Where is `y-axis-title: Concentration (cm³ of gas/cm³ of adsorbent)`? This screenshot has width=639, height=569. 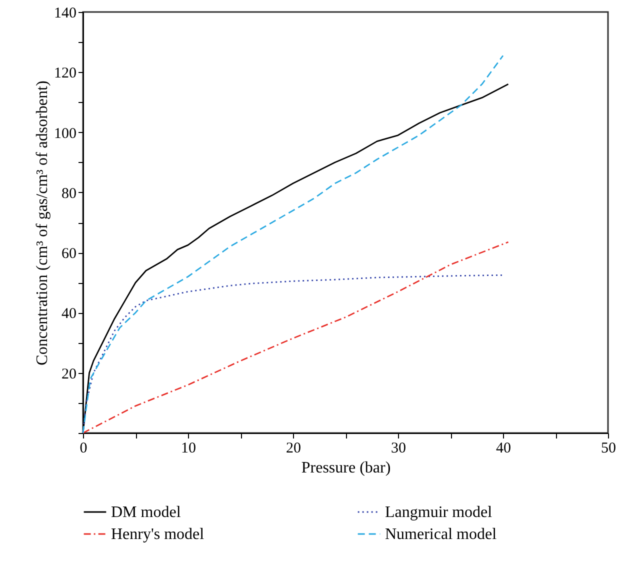
y-axis-title: Concentration (cm³ of gas/cm³ of adsorbent) is located at coordinates (42, 223).